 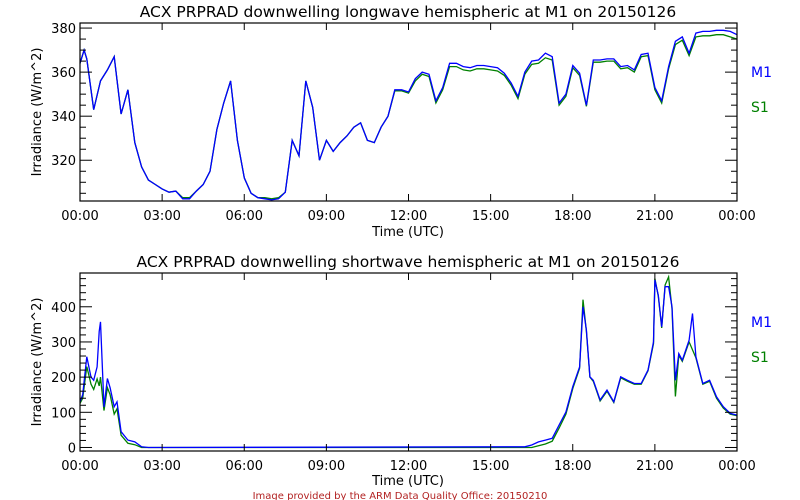 What do you see at coordinates (654, 466) in the screenshot?
I see `x-tick-label-shortwave: 21:00` at bounding box center [654, 466].